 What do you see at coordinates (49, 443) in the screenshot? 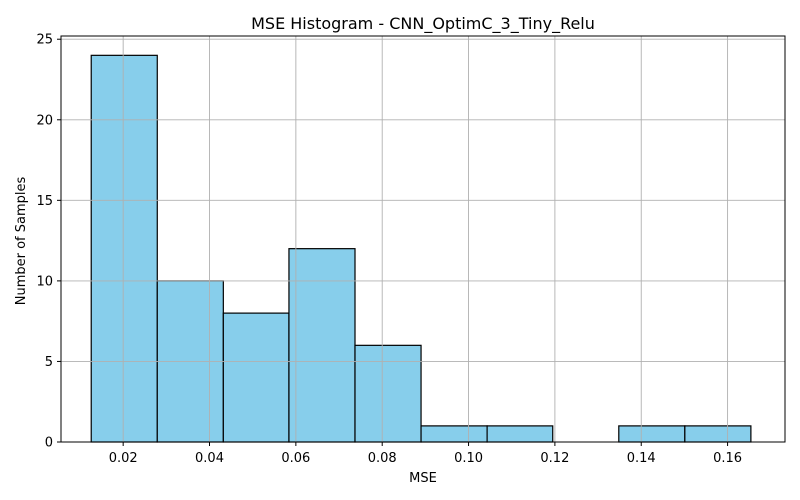
I see `y-tick-label: 0` at bounding box center [49, 443].